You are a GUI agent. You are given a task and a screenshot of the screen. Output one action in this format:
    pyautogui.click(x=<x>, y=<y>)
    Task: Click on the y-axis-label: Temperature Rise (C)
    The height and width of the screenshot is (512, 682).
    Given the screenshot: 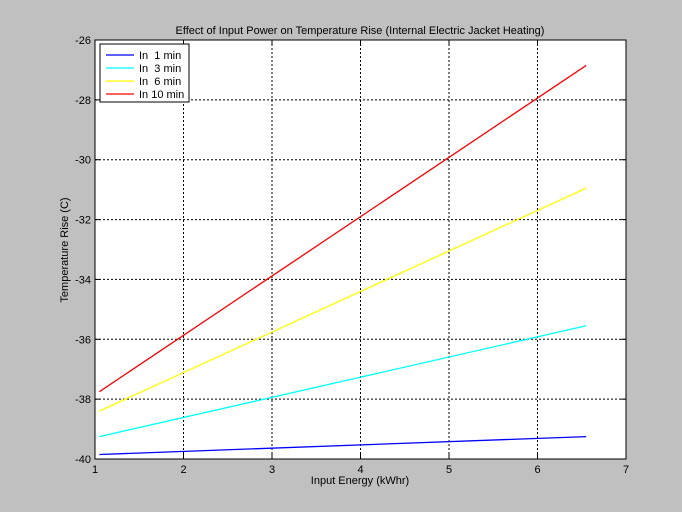 What is the action you would take?
    pyautogui.click(x=65, y=249)
    